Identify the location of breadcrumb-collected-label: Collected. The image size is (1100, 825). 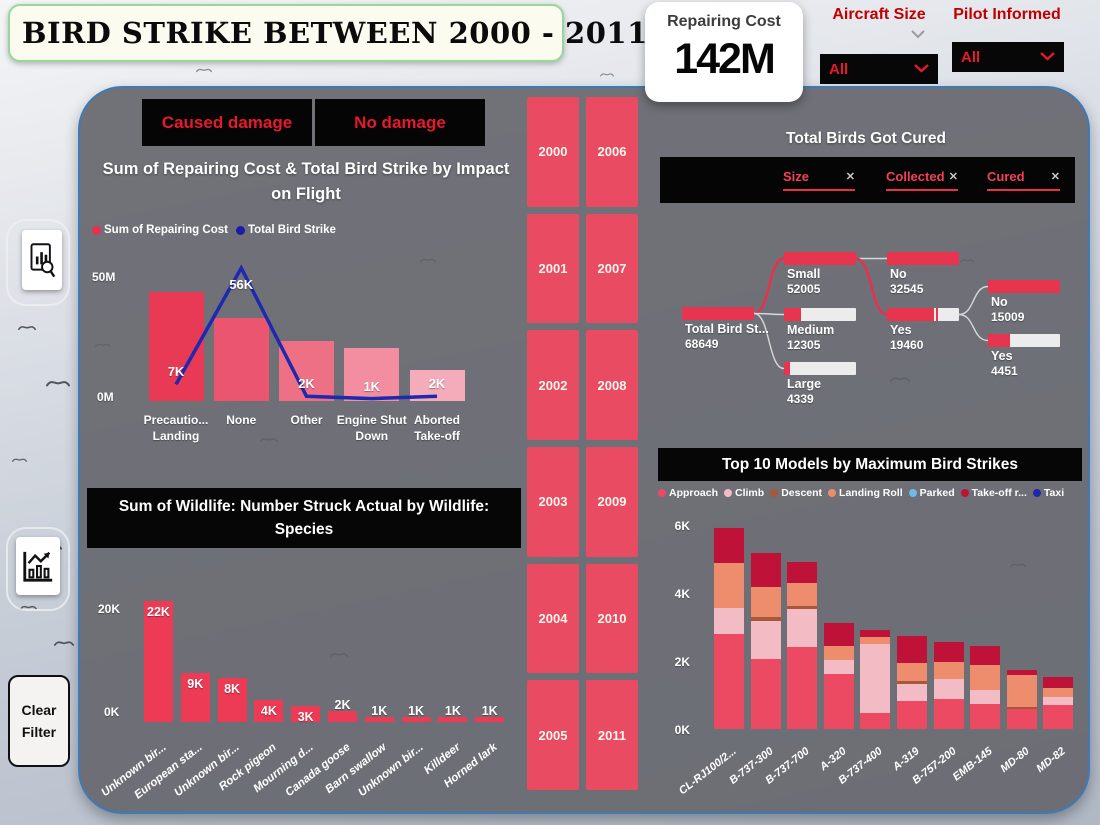
(915, 176).